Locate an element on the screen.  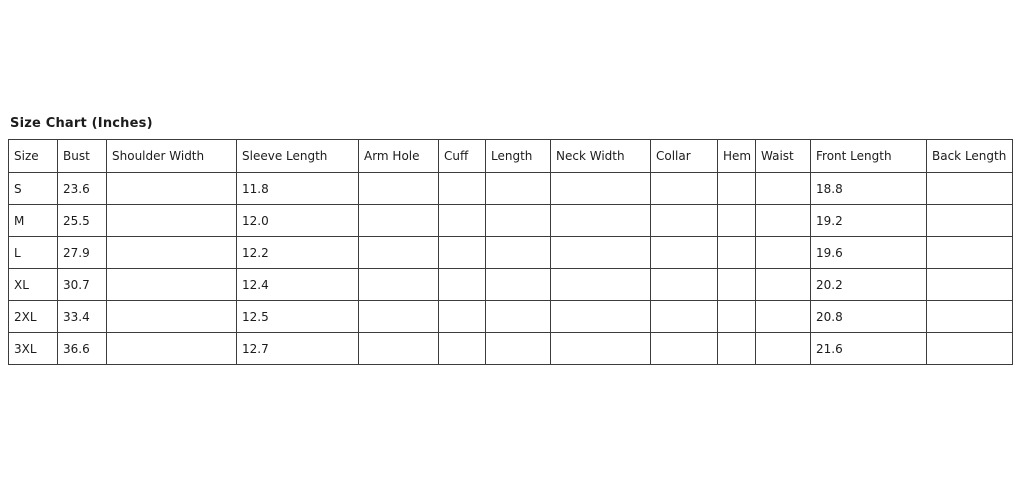
table-row: 2XL 33.4 12.5 20.8 is located at coordinates (510, 316).